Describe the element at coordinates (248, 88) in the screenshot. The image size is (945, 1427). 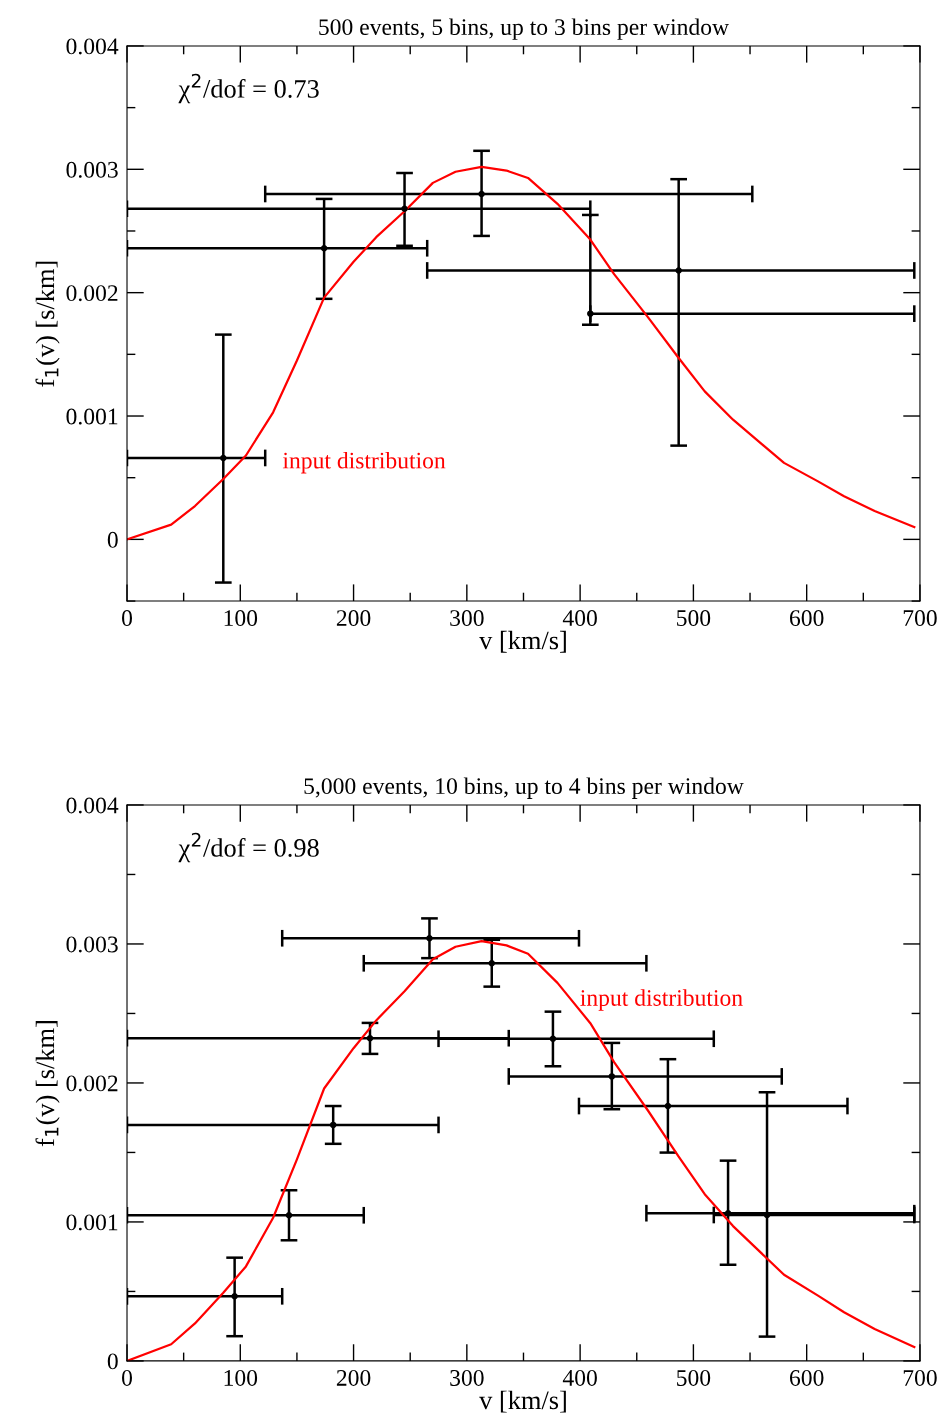
I see `annotation: χ$^{2}$/dof = 0.73` at that location.